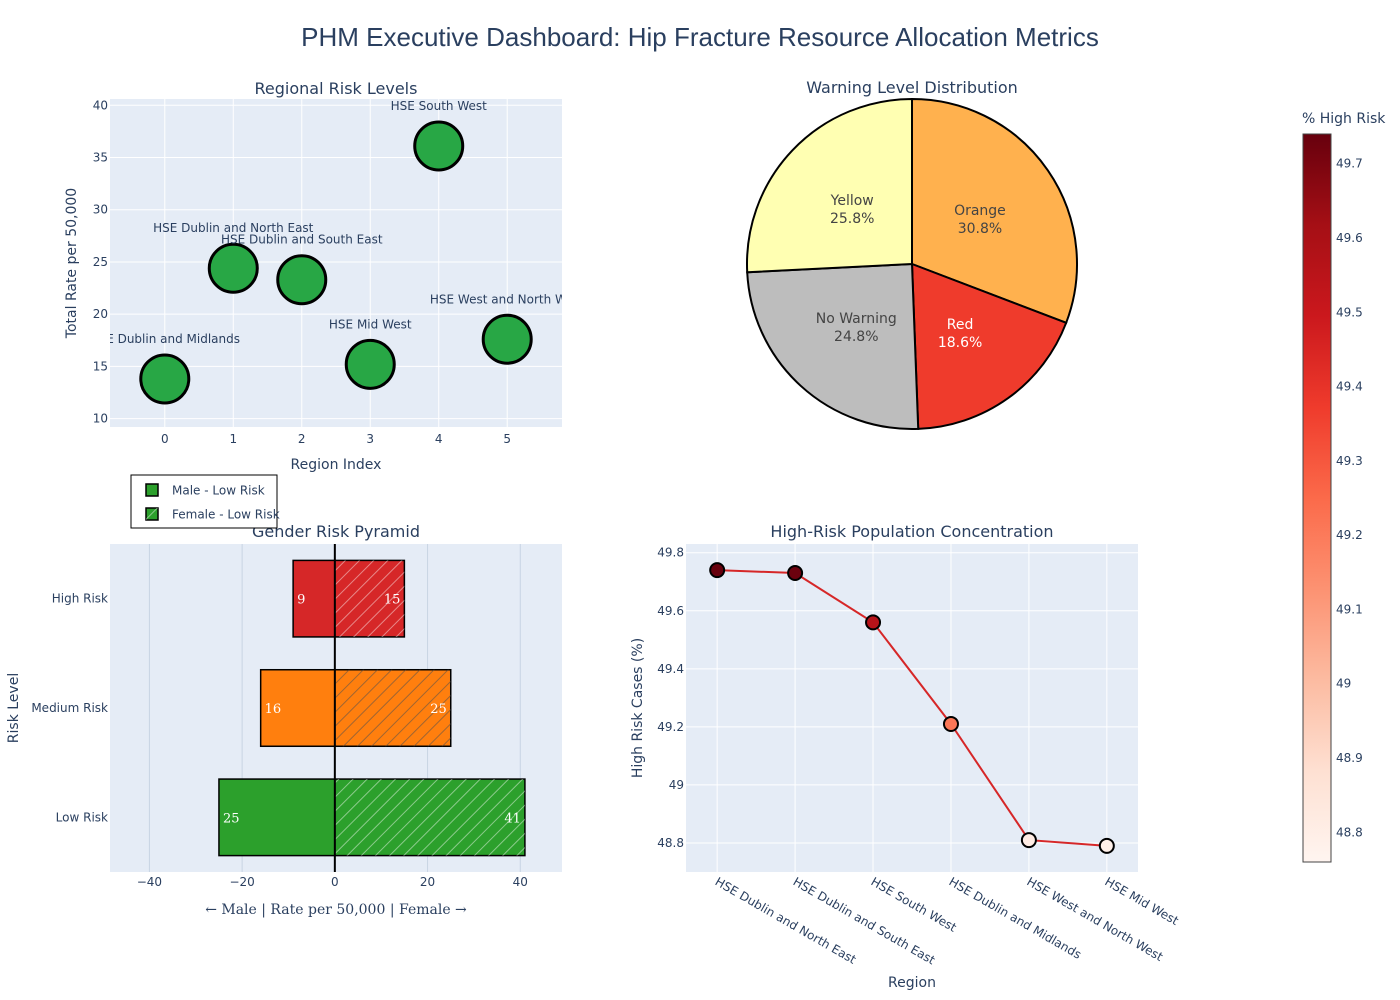  I want to click on pie-slice-percent: 25.8%, so click(852, 219).